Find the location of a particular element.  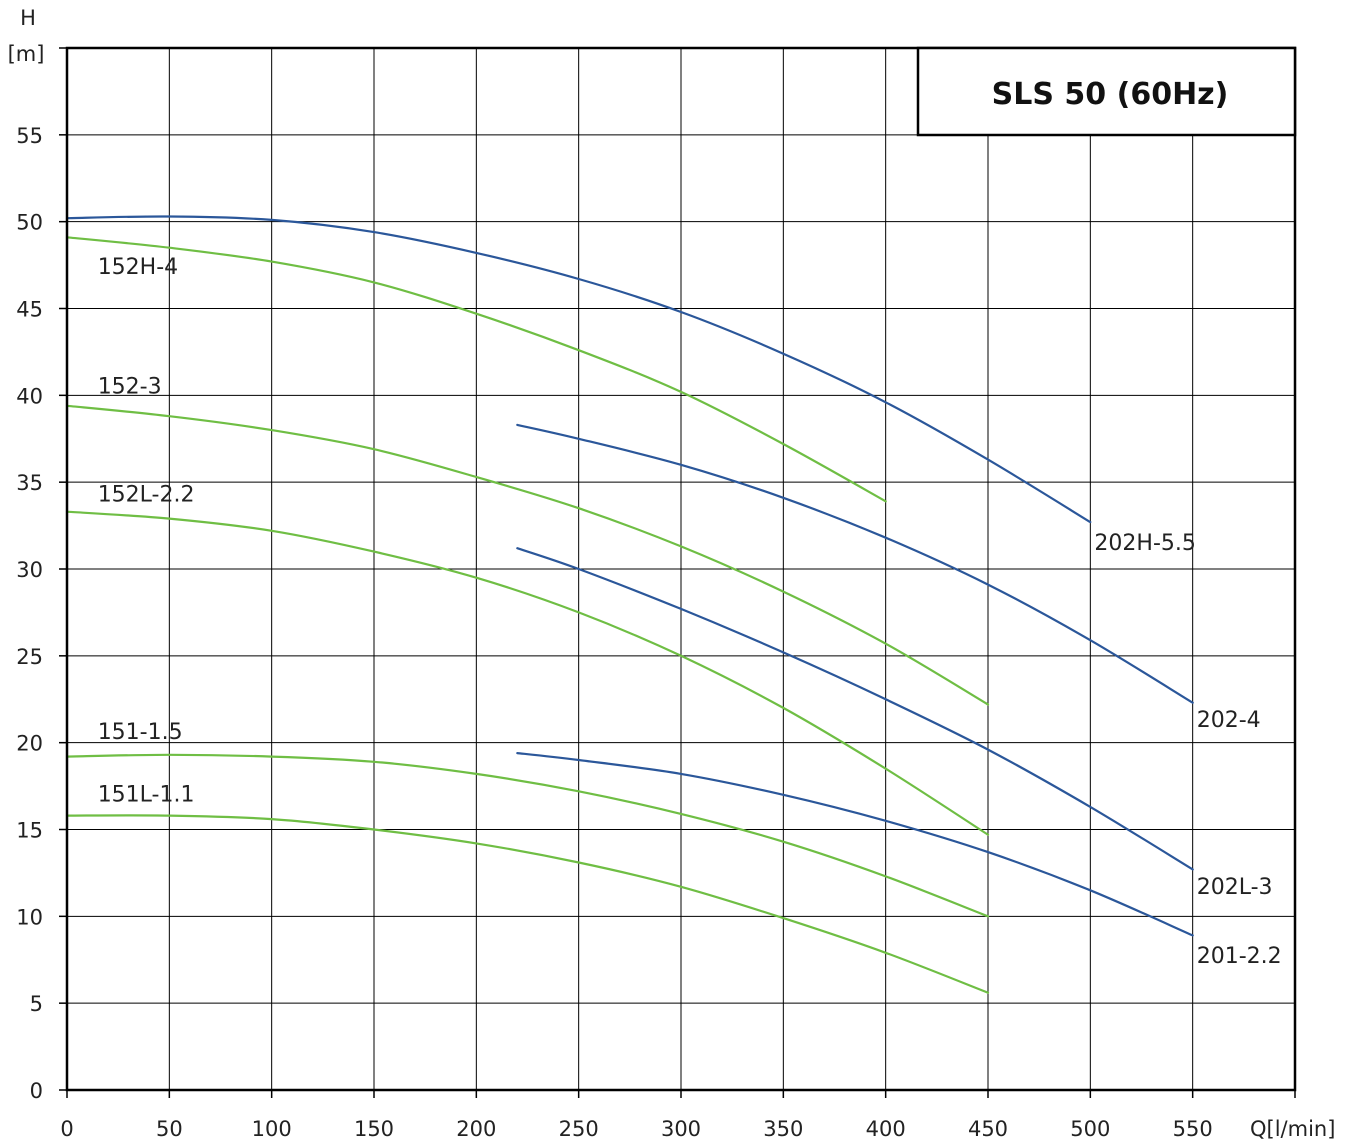

y-tick-label-20: 20 is located at coordinates (29, 744).